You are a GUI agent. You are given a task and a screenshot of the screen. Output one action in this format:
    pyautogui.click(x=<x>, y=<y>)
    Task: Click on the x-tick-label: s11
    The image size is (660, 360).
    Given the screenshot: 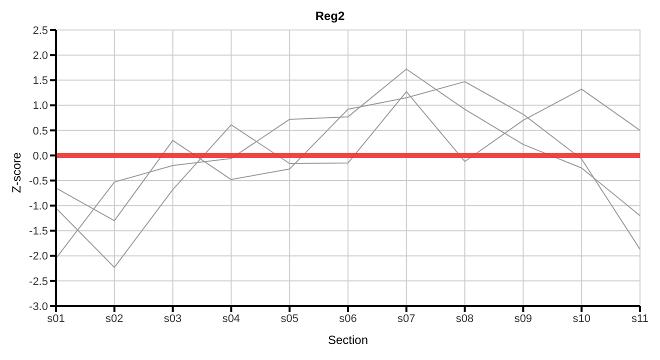 What is the action you would take?
    pyautogui.click(x=640, y=318)
    